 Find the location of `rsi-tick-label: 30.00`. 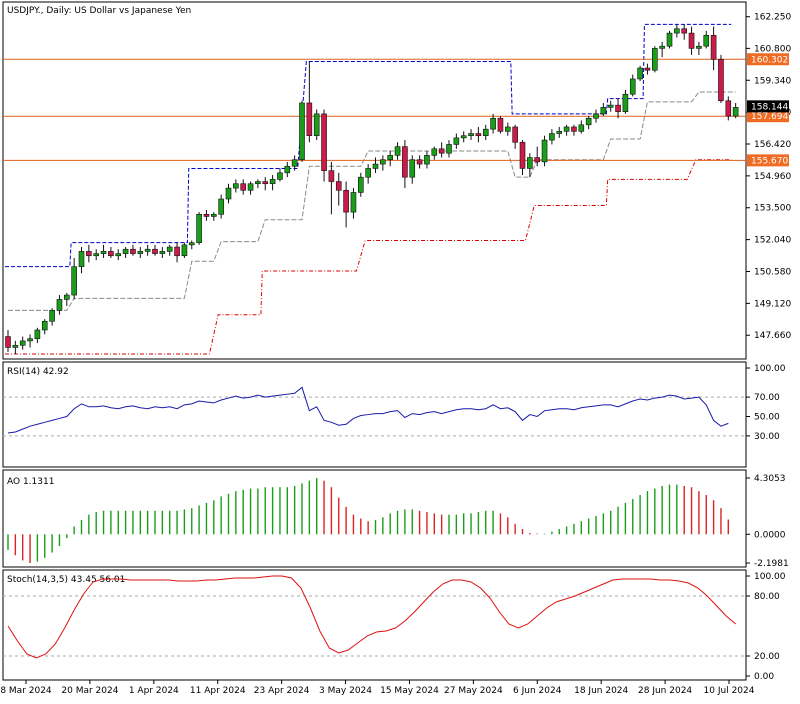

rsi-tick-label: 30.00 is located at coordinates (767, 437).